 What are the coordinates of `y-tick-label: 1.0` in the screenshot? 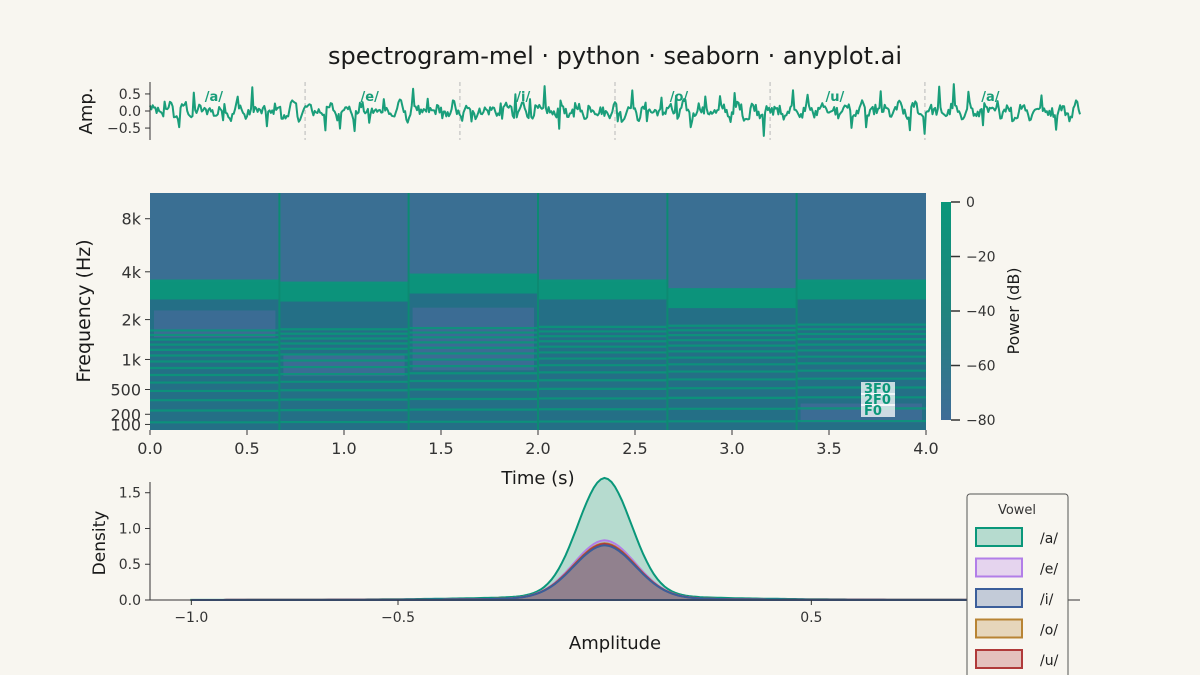 It's located at (130, 529).